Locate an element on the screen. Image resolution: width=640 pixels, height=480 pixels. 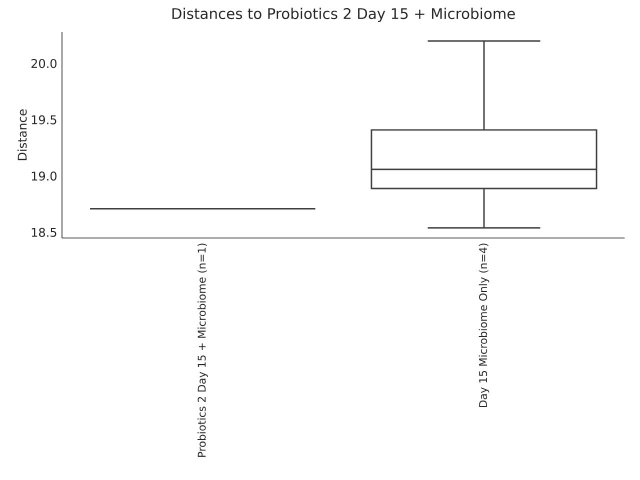
y-tick-label: 19.5 is located at coordinates (44, 119).